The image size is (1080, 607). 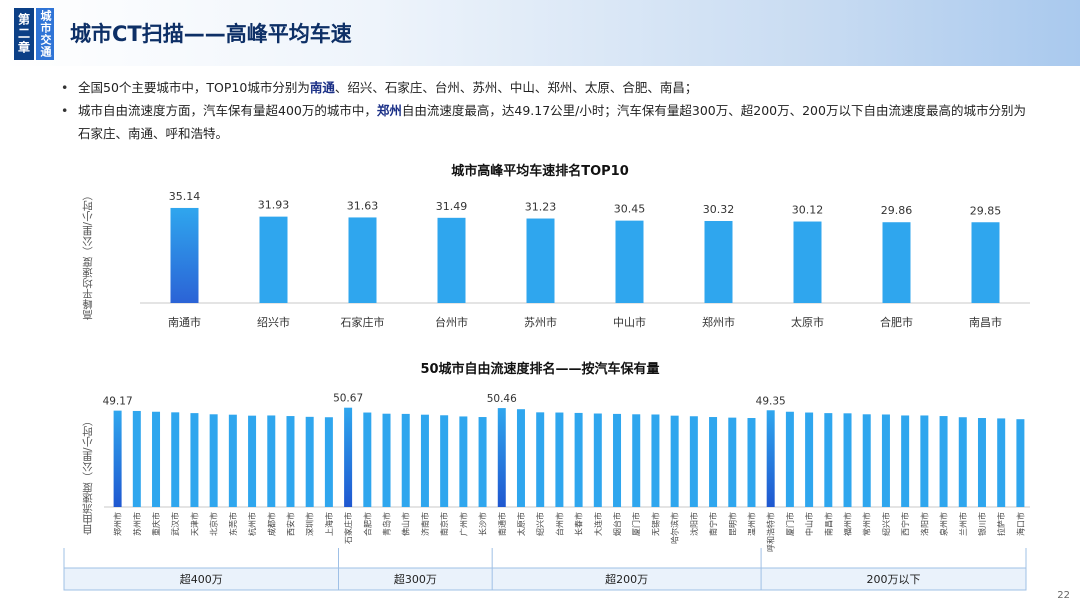 I want to click on chart2-tick-label: 东莞市, so click(x=233, y=524).